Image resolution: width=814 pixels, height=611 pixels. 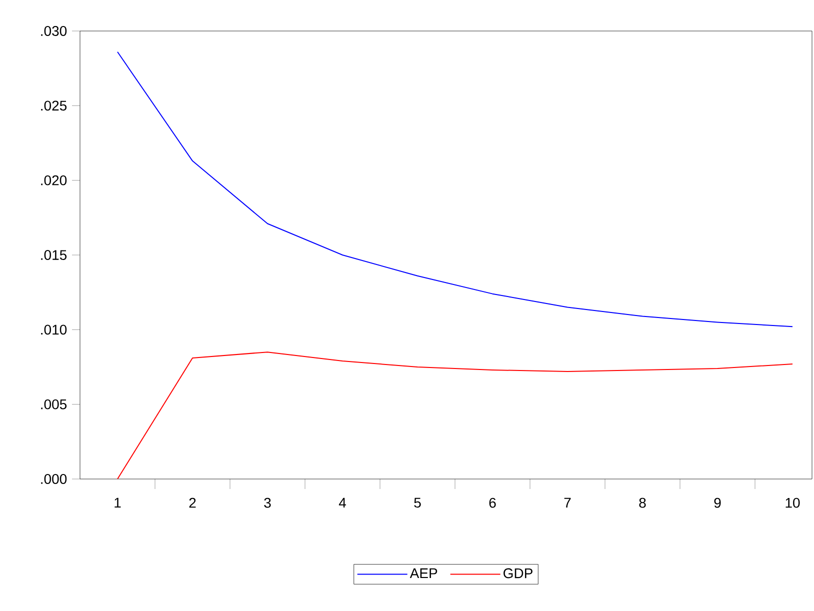 I want to click on x-tick-label: 1, so click(x=117, y=503).